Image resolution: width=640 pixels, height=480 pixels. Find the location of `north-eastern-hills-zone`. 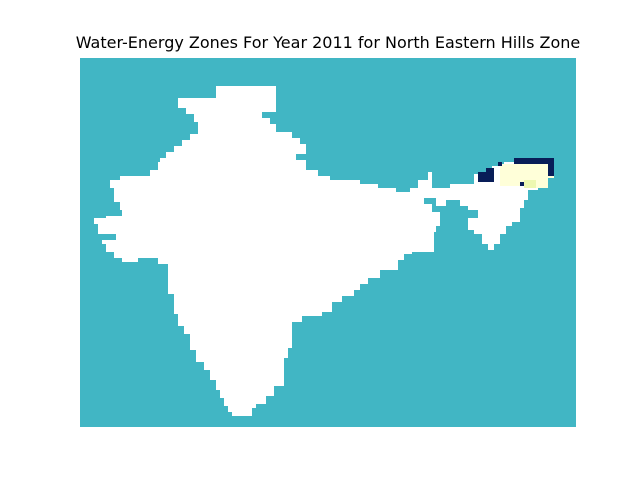

north-eastern-hills-zone is located at coordinates (516, 173).